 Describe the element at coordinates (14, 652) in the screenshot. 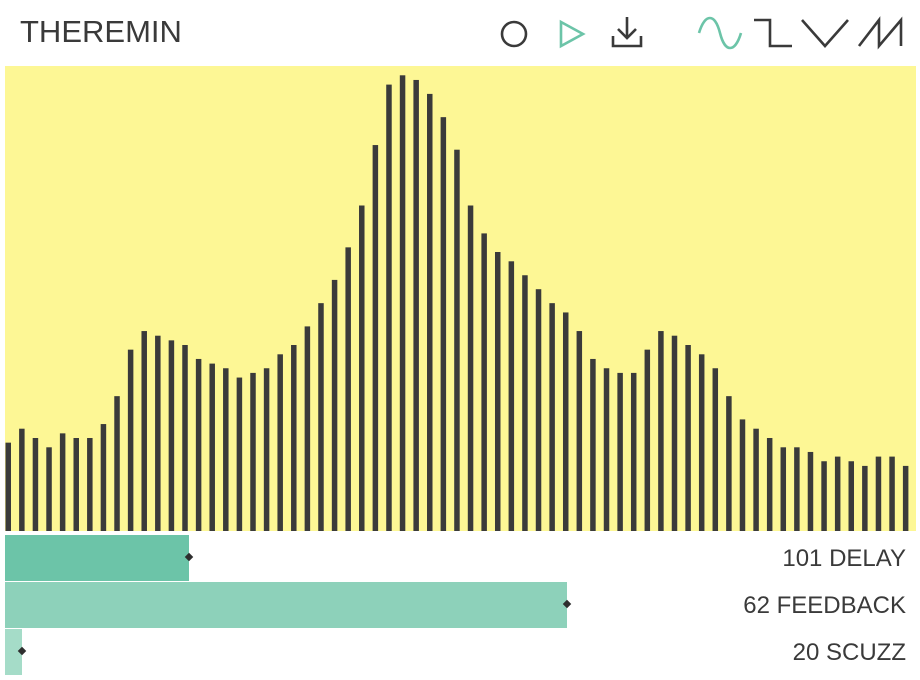

I see `scuzz-slider-fill` at that location.